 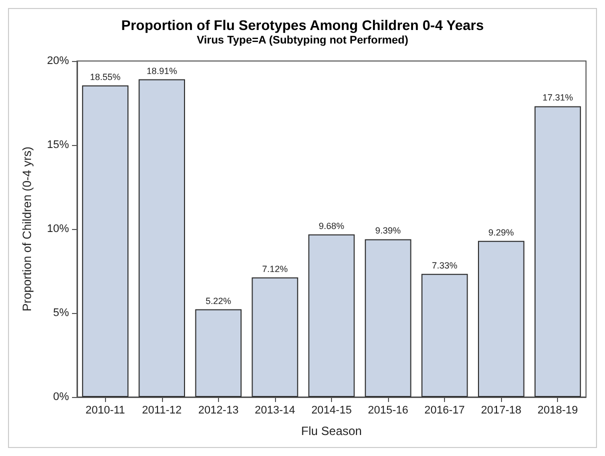 What do you see at coordinates (58, 145) in the screenshot?
I see `y-tick-label: 15%` at bounding box center [58, 145].